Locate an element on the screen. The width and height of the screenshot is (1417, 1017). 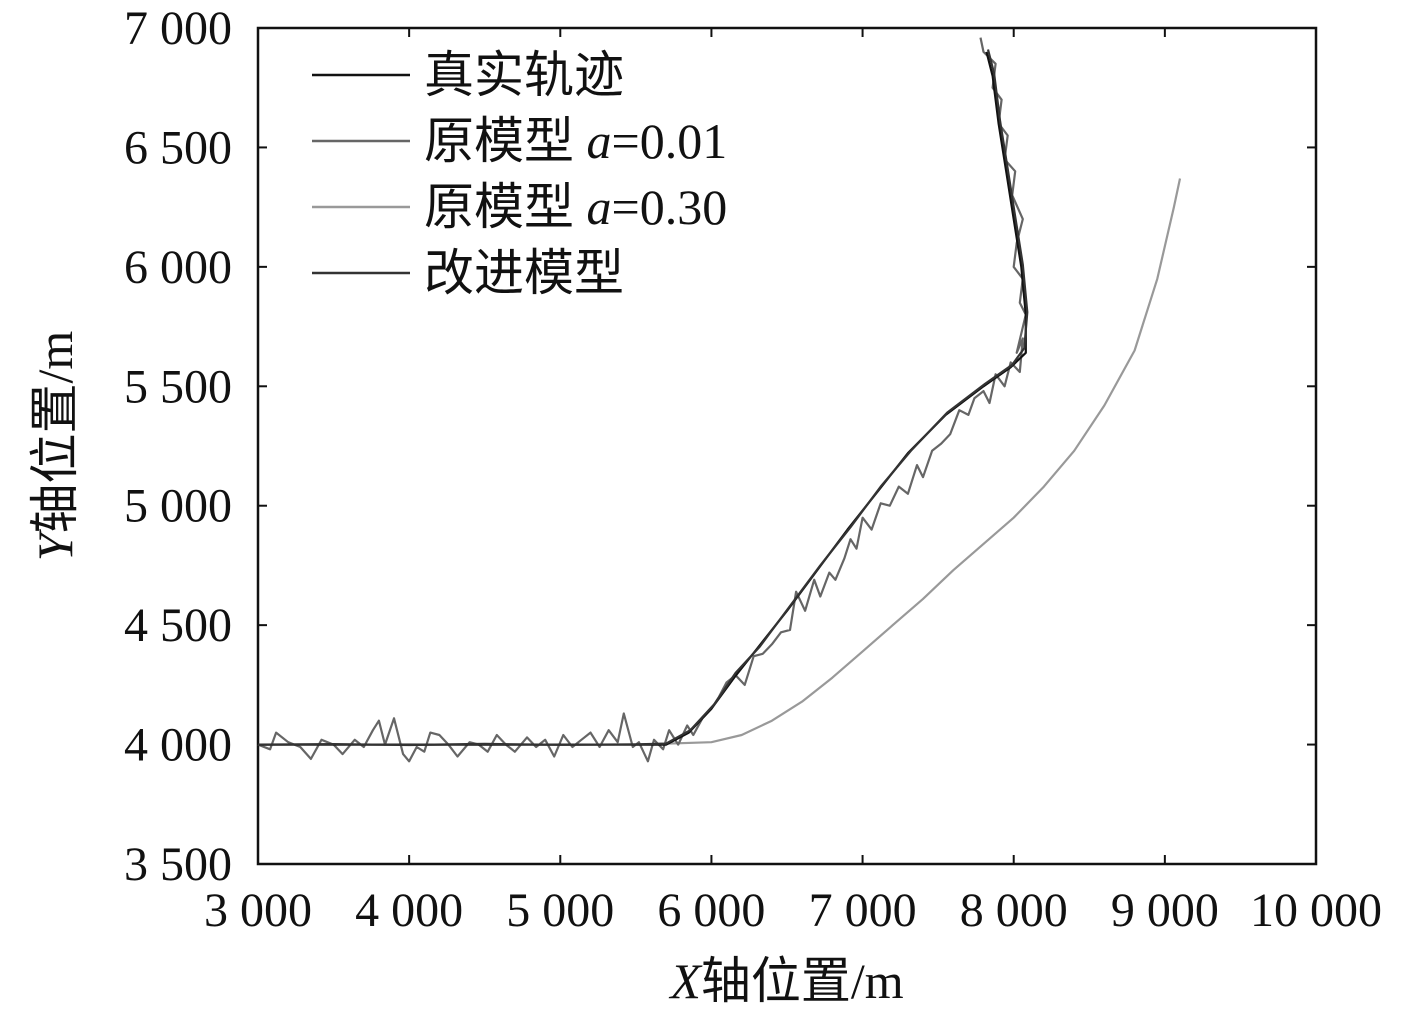
y-axis-title: Y轴位置/m is located at coordinates (55, 446).